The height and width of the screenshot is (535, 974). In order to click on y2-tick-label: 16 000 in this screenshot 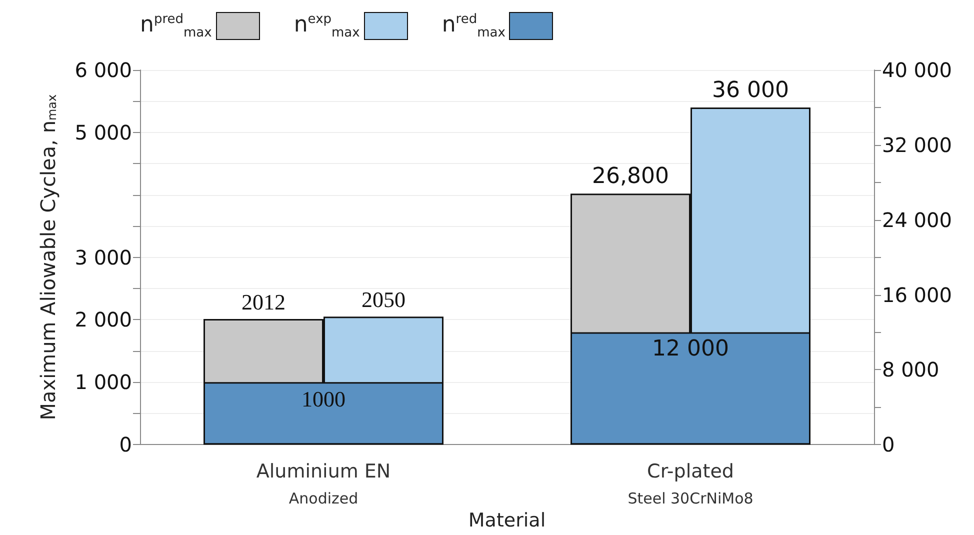, I will do `click(917, 294)`.